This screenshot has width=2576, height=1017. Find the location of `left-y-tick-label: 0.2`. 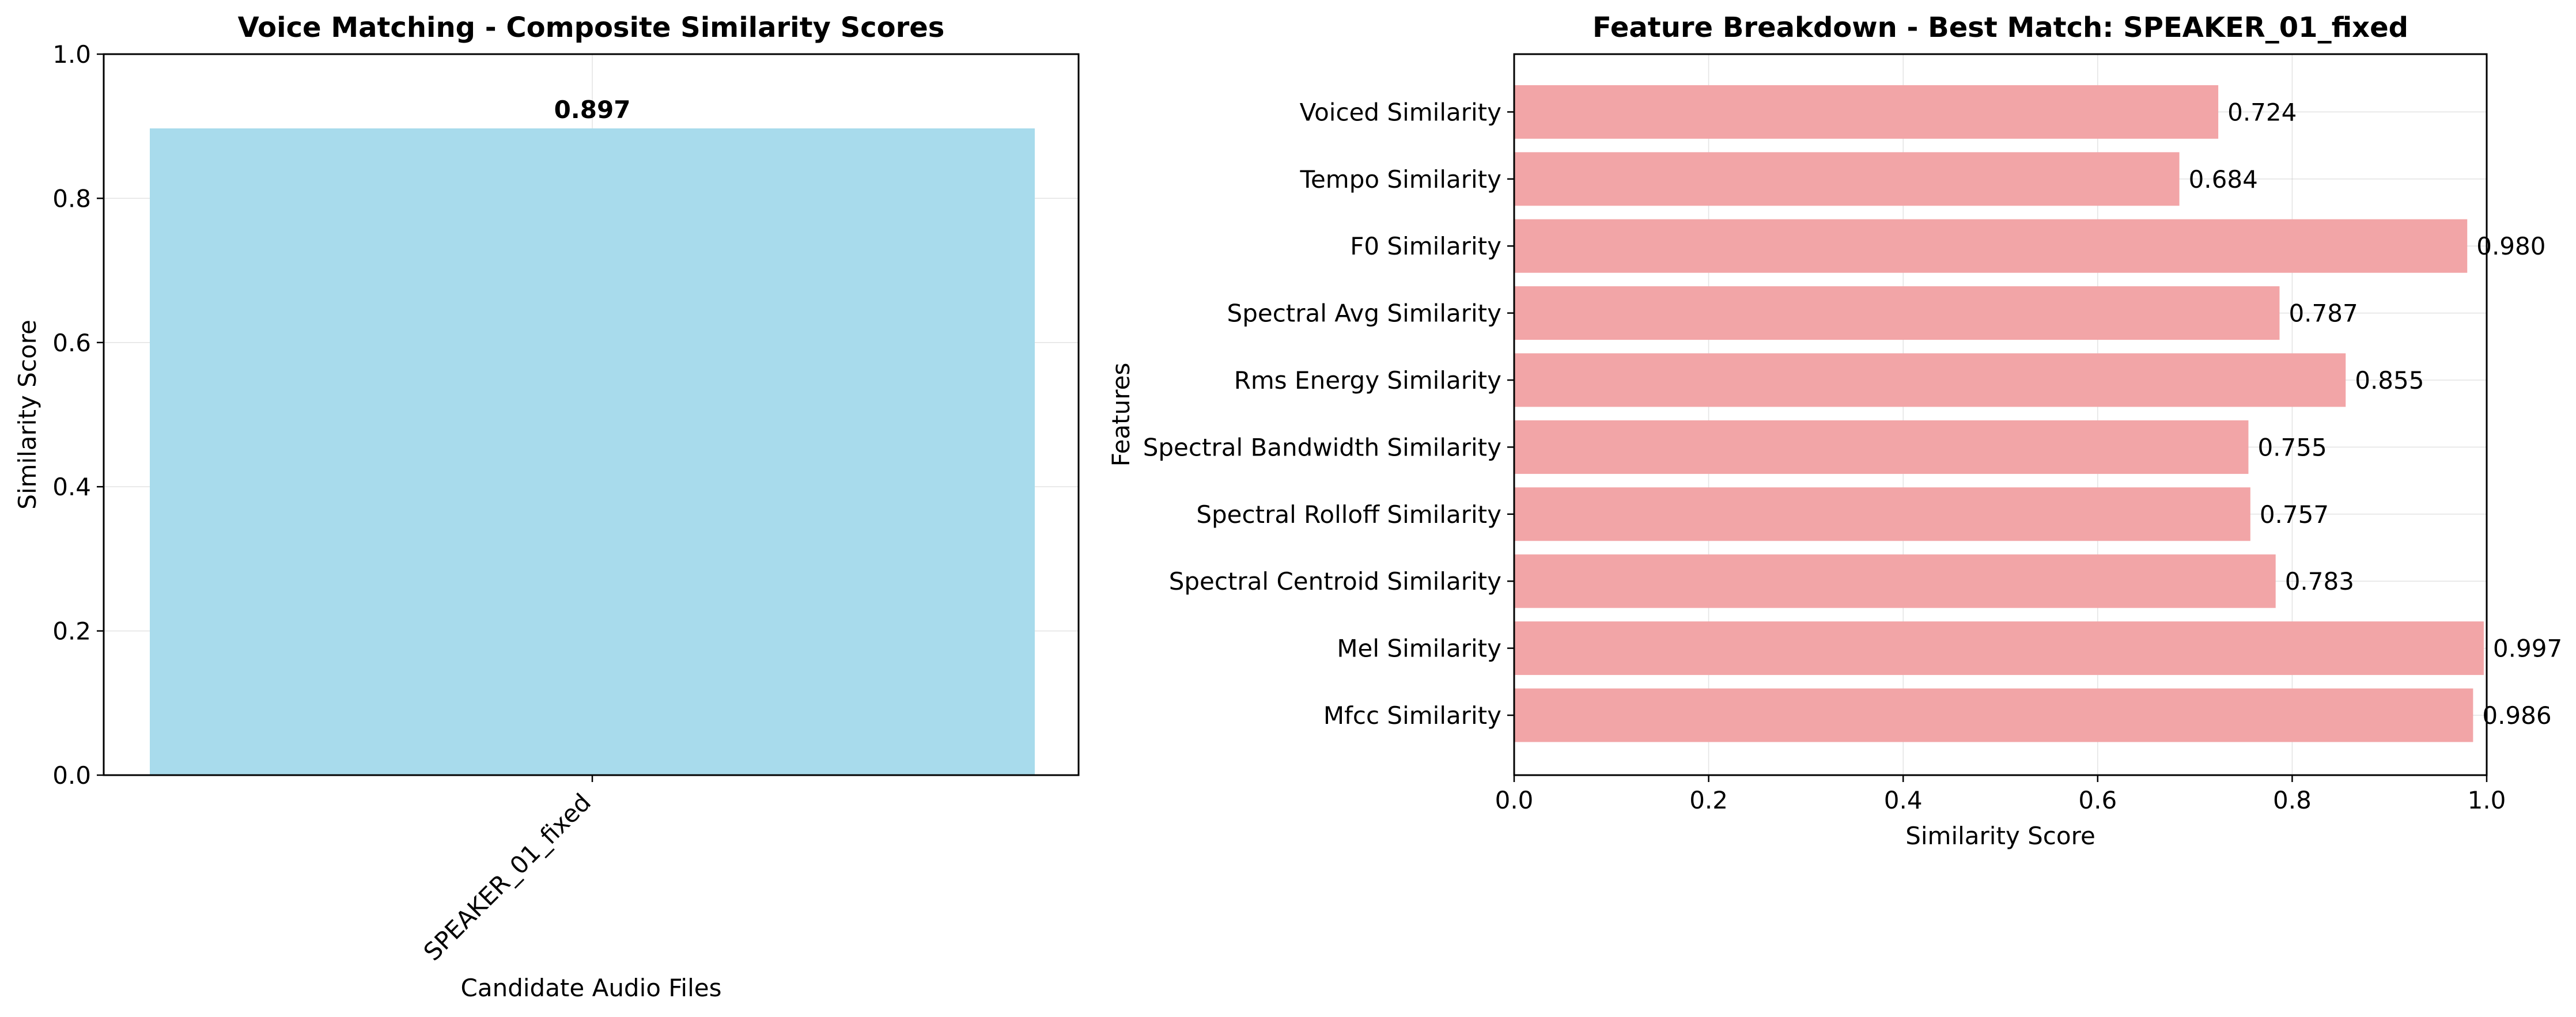

left-y-tick-label: 0.2 is located at coordinates (71, 632).